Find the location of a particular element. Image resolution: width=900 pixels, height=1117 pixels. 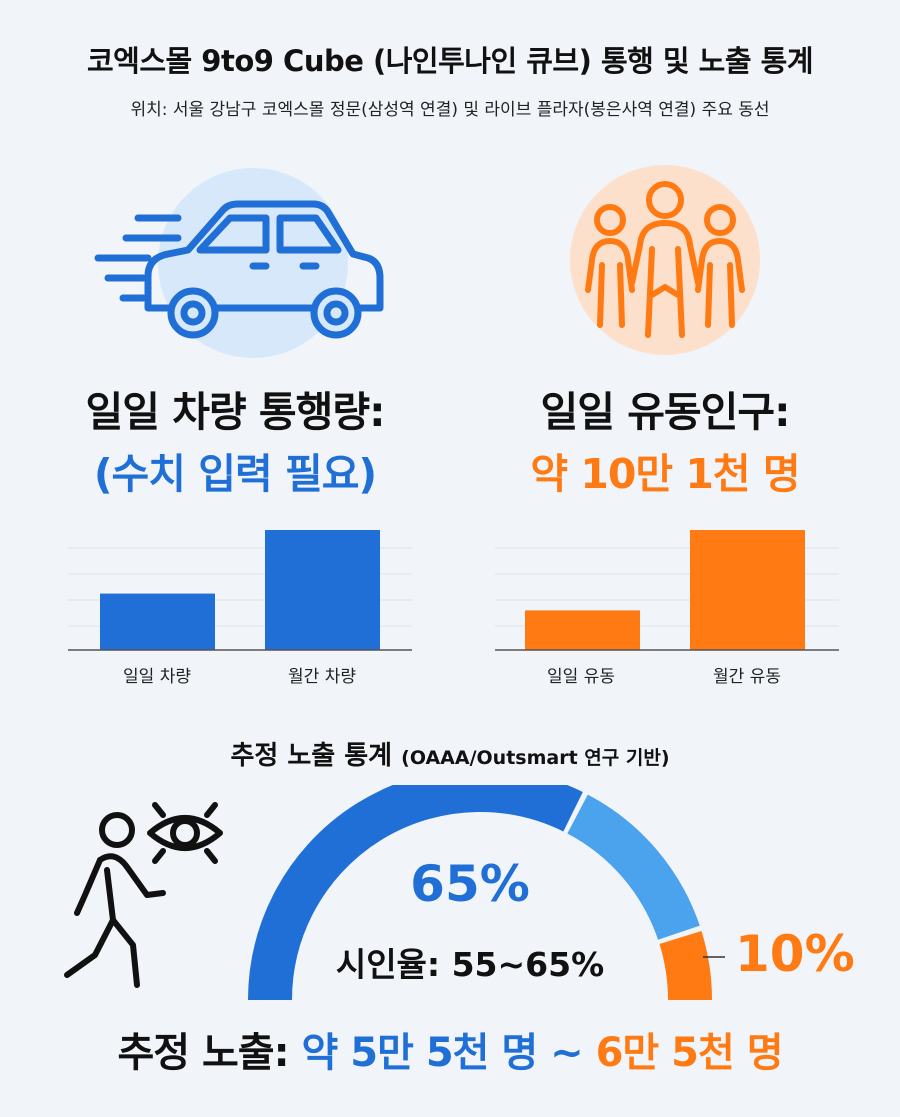

footer-value-blue: 약 5만 5천 명 ~ is located at coordinates (442, 1053).